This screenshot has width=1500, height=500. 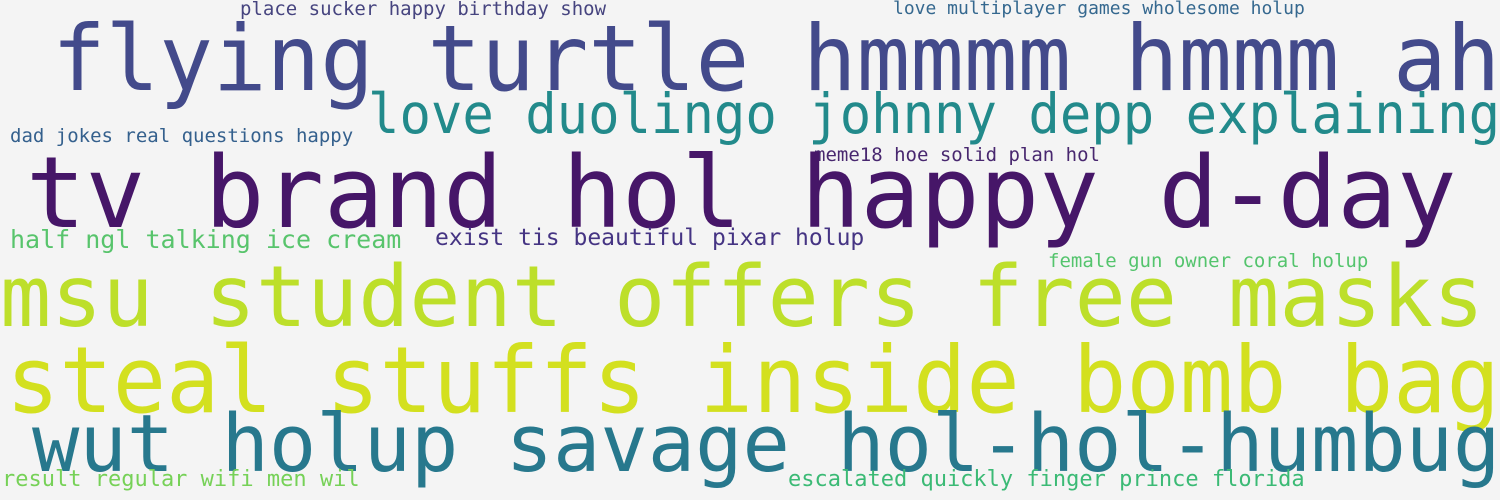 I want to click on phrase-love-multiplayer-games-wholesome-holup: love multiplayer games wholesome holup, so click(x=1099, y=9).